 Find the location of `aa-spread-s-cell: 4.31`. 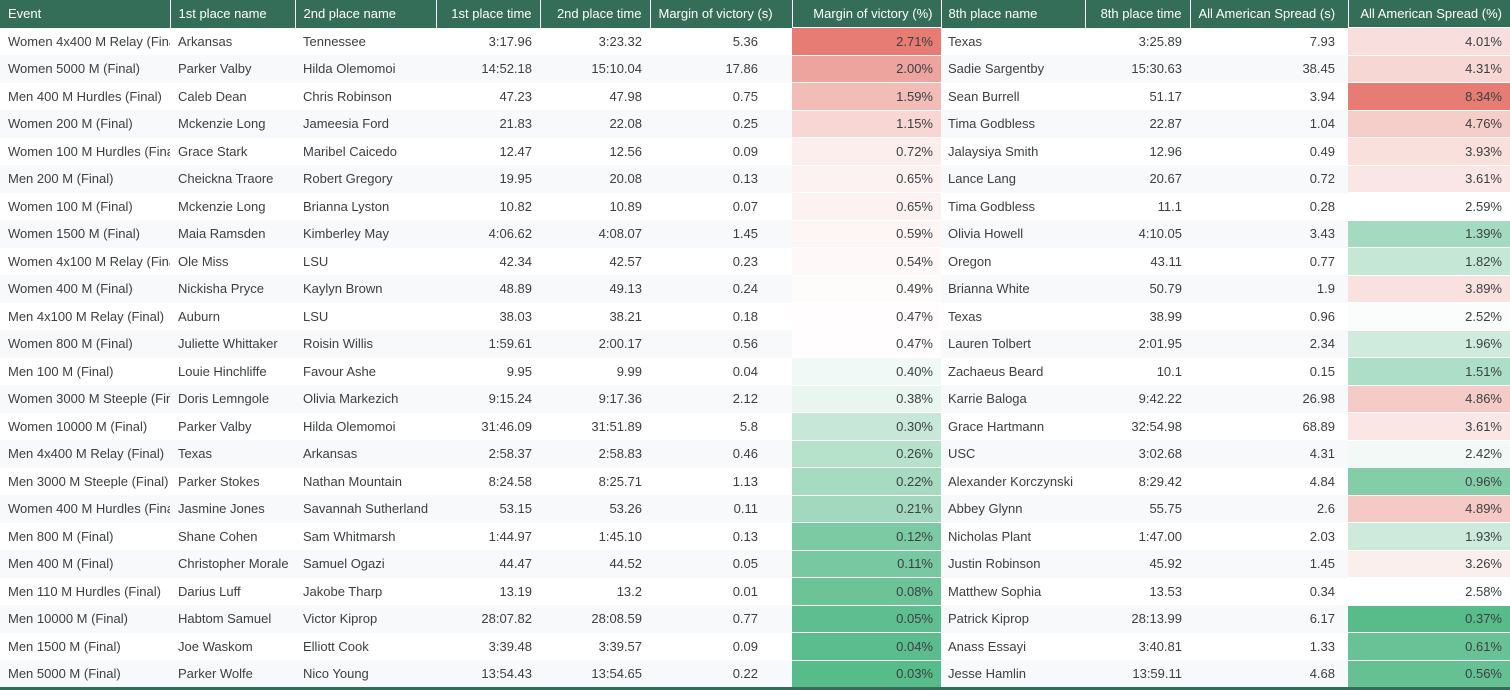

aa-spread-s-cell: 4.31 is located at coordinates (1269, 454).